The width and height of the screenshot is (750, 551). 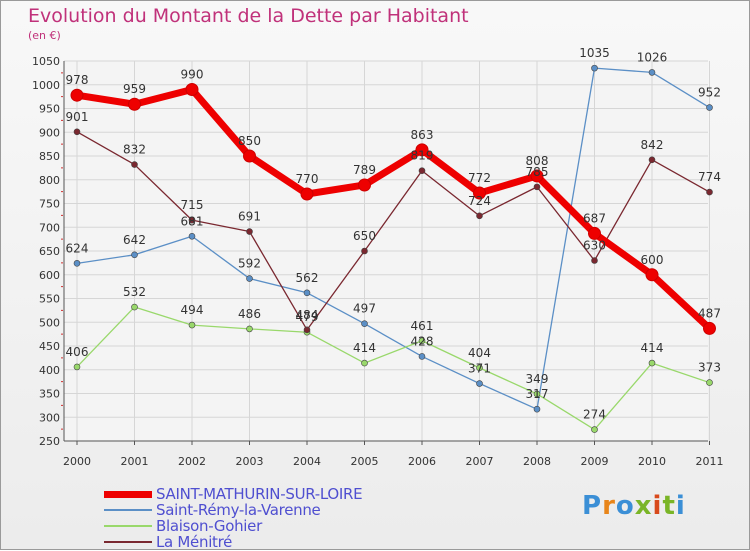 I want to click on data-label: 770, so click(x=307, y=179).